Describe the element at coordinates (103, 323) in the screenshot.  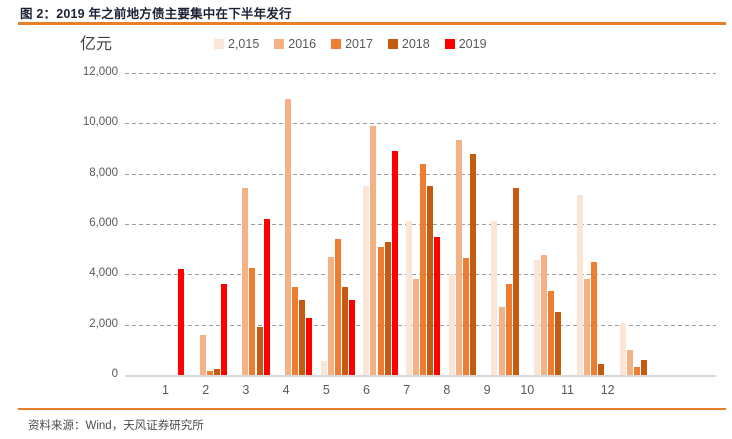
I see `y-tick-label-2000: 2,000` at that location.